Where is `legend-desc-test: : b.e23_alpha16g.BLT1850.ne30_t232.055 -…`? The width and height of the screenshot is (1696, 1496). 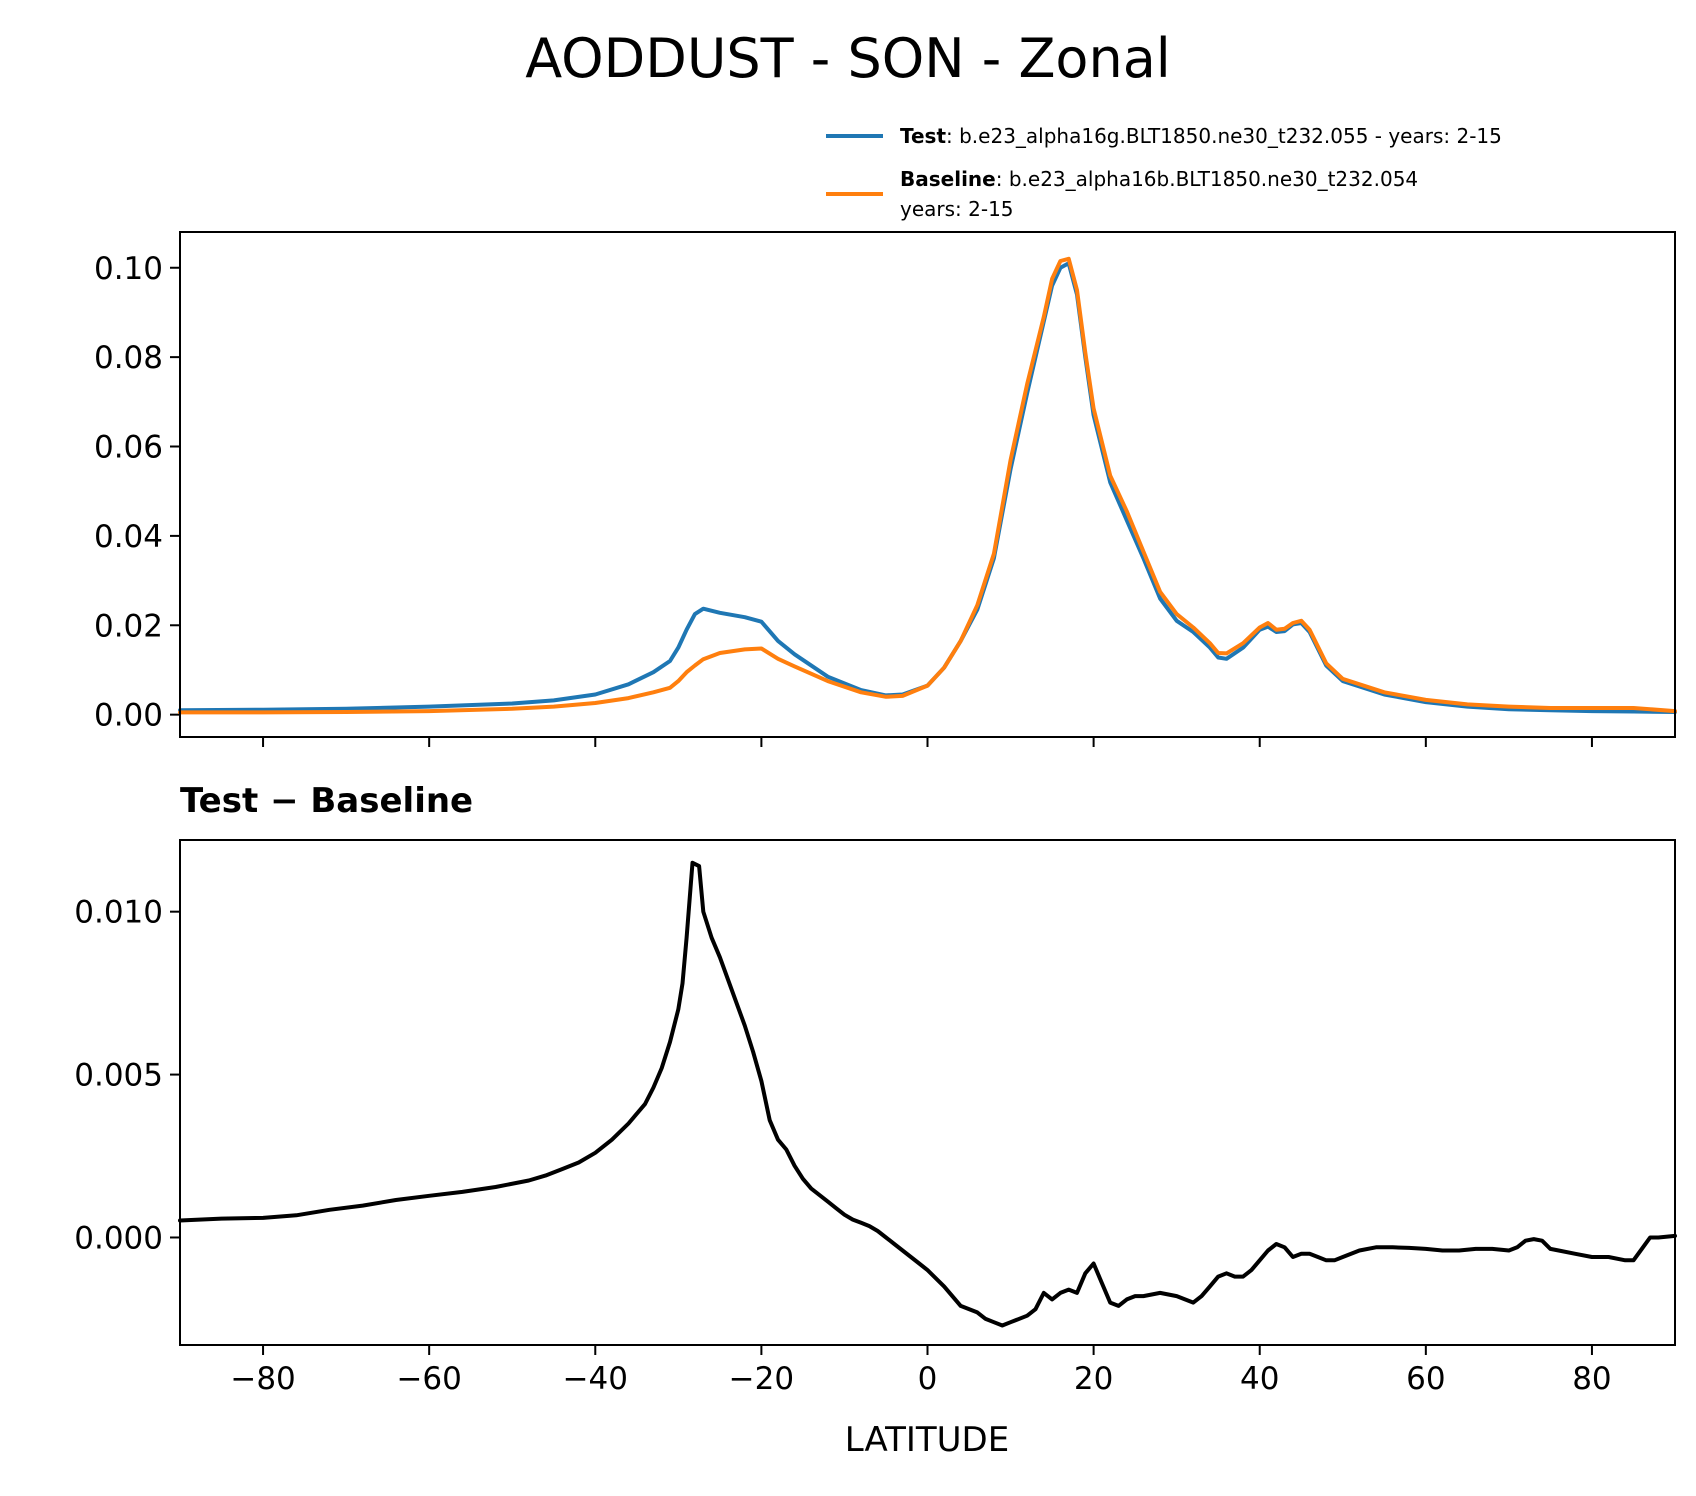 legend-desc-test: : b.e23_alpha16g.BLT1850.ne30_t232.055 -… is located at coordinates (1224, 136).